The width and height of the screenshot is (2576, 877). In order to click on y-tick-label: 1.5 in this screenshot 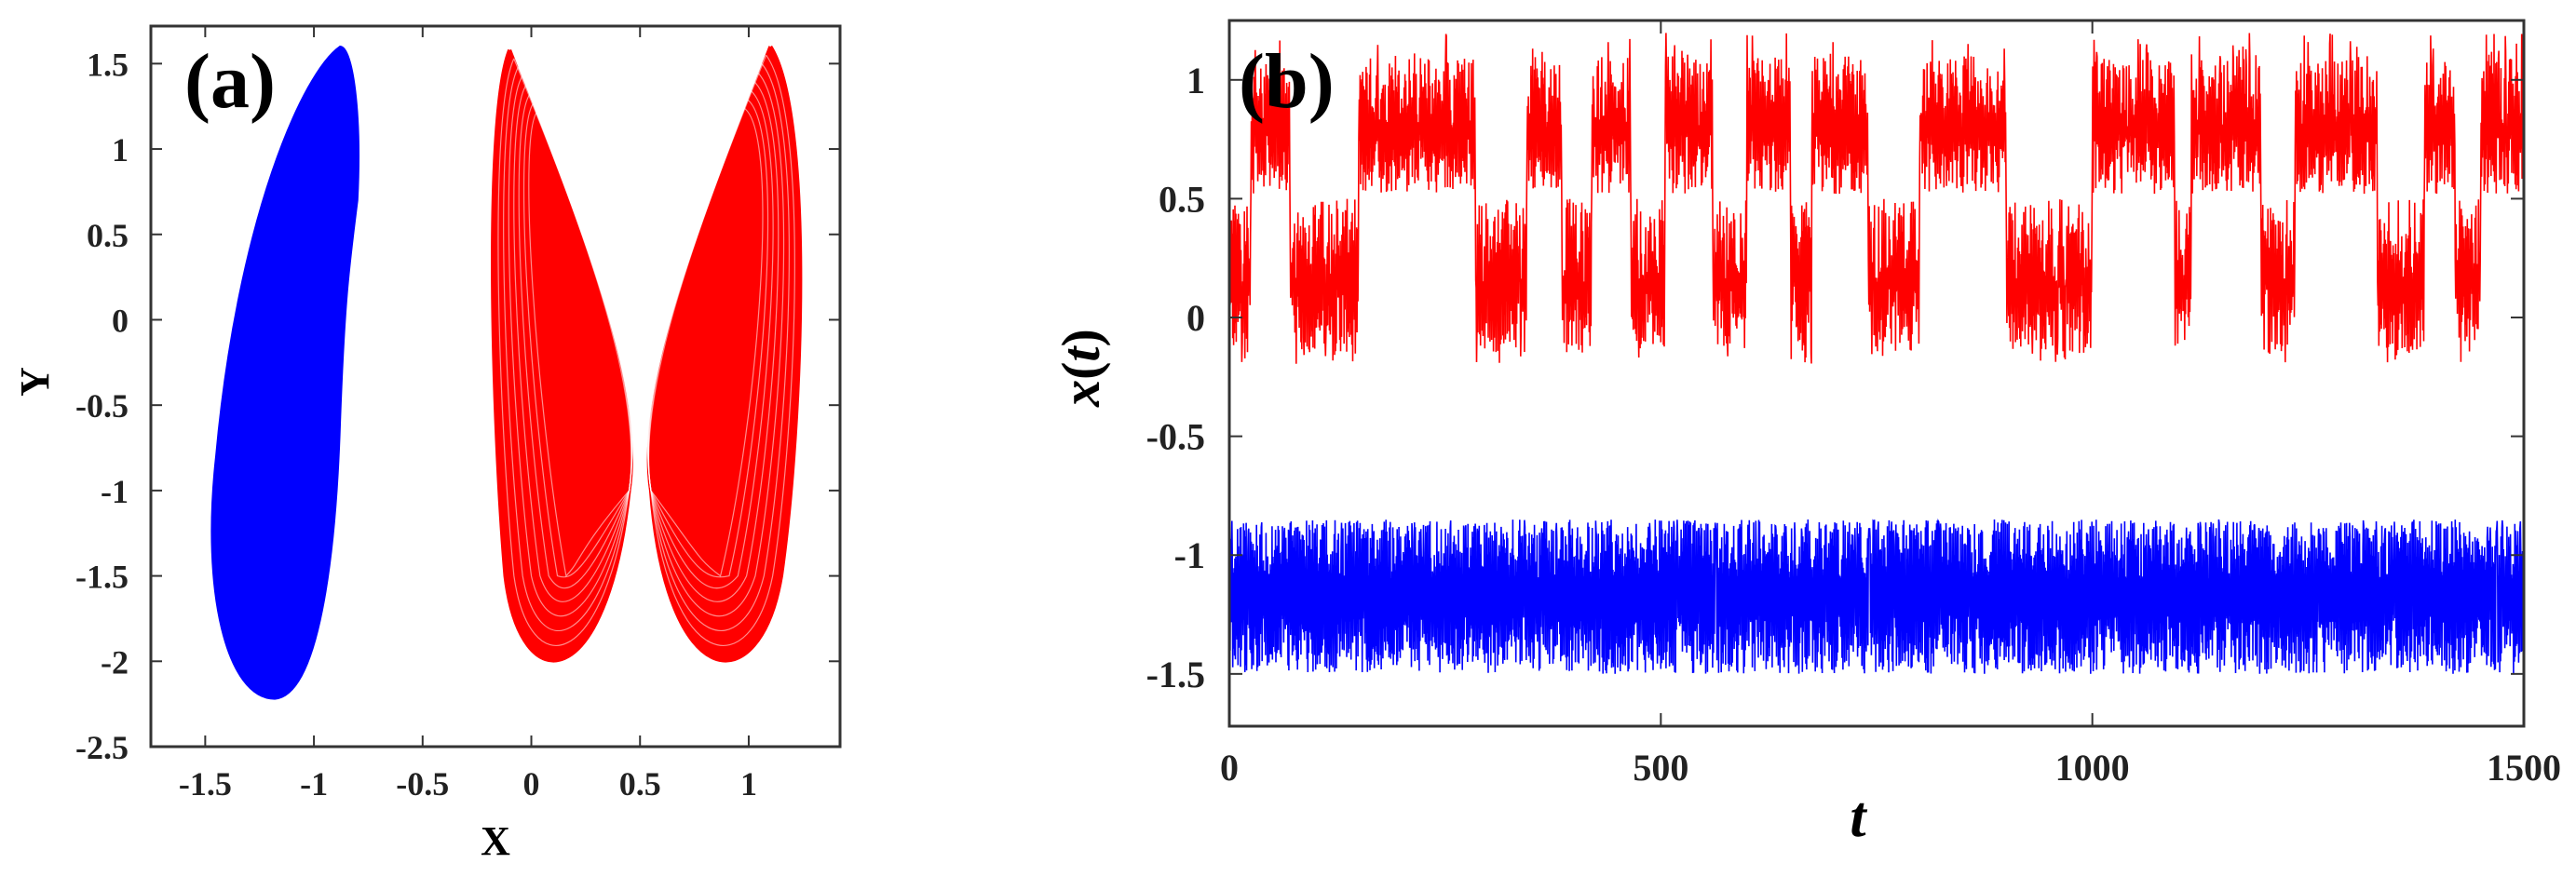, I will do `click(108, 64)`.